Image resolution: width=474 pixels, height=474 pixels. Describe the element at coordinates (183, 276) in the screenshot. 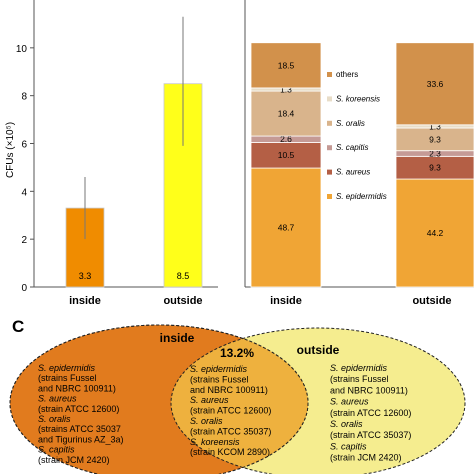

I see `bar-value-label: 8.5` at that location.